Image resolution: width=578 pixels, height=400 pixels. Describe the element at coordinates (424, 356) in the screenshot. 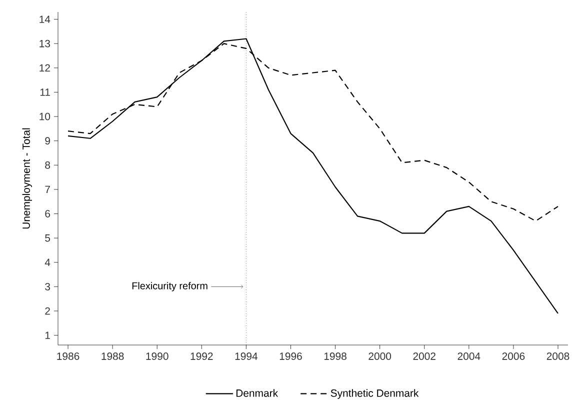

I see `x-tick-label: 2002` at that location.